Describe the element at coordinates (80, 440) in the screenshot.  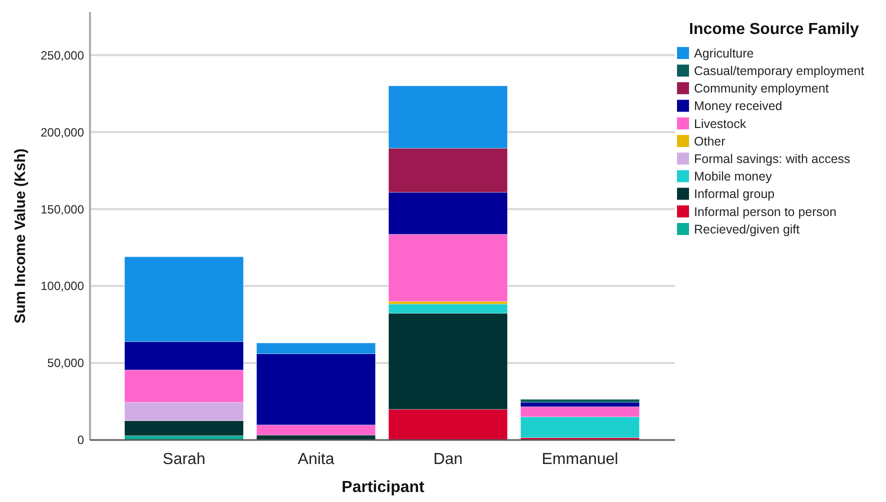
I see `y-tick-label: 0` at that location.